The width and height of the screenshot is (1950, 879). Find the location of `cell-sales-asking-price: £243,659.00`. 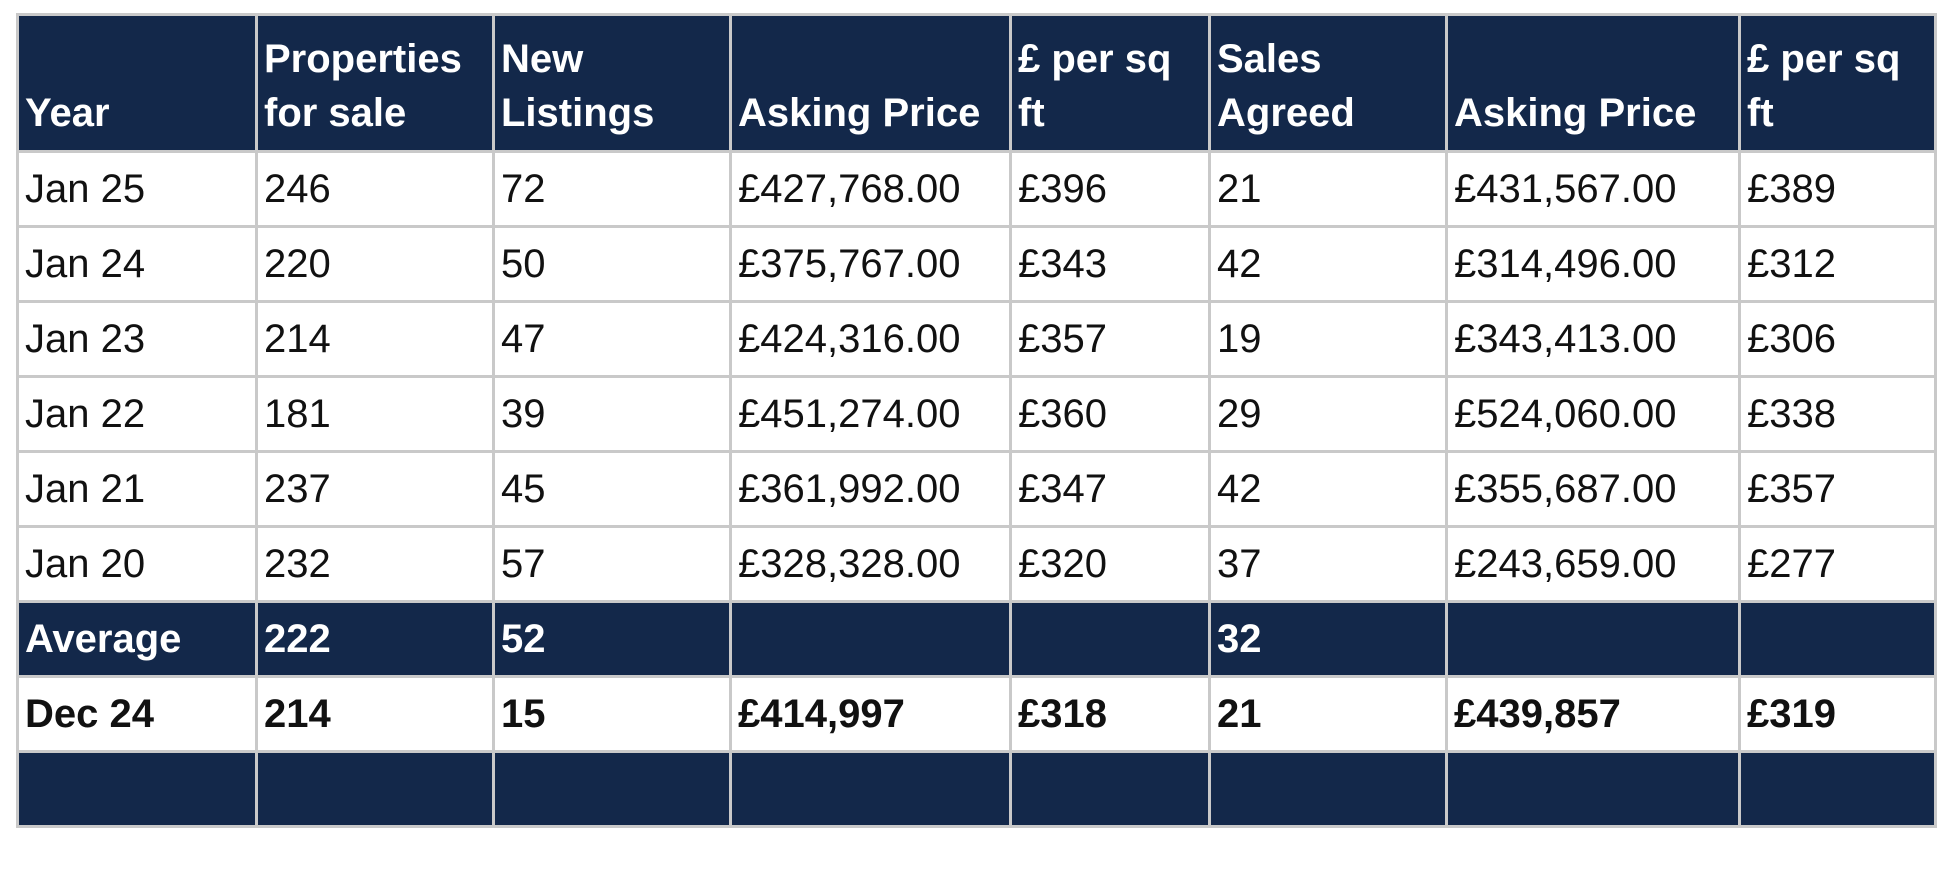

cell-sales-asking-price: £243,659.00 is located at coordinates (1593, 564).